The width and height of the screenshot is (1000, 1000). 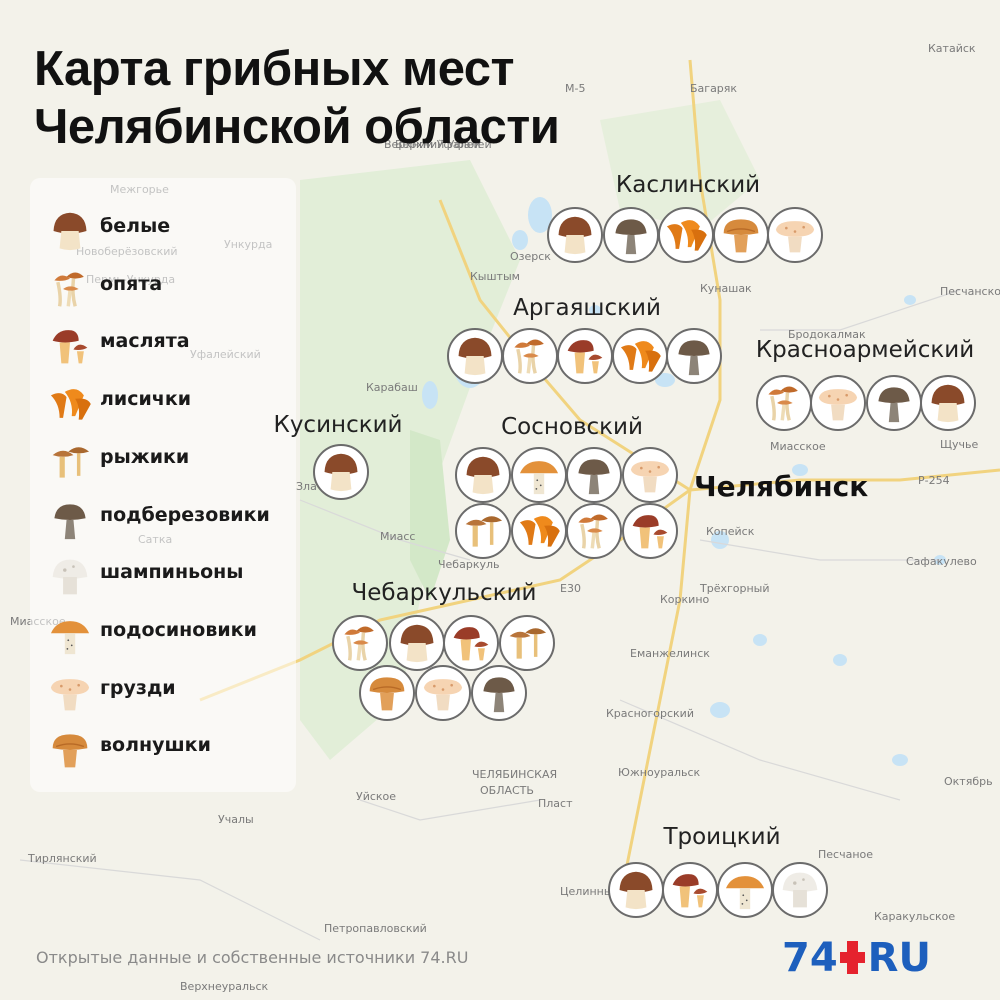 What do you see at coordinates (952, 48) in the screenshot?
I see `map-place-label: Катайск` at bounding box center [952, 48].